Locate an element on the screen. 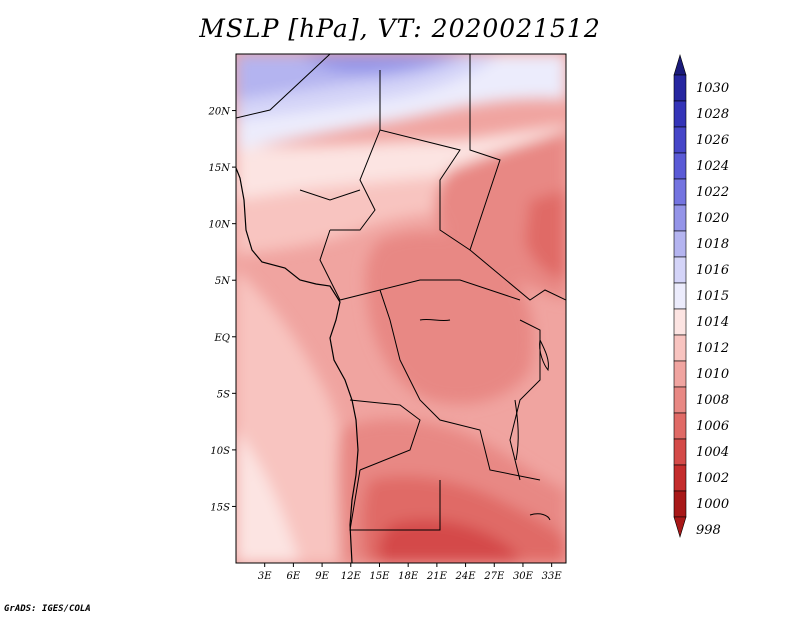 The height and width of the screenshot is (618, 800). colorbar-label: 1012 is located at coordinates (712, 348).